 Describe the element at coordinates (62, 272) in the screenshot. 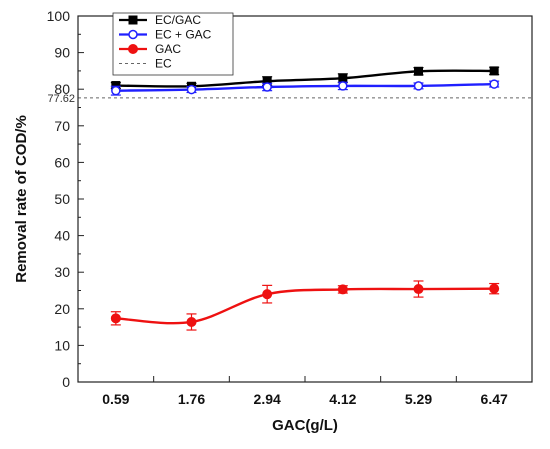

I see `y-tick-label: 30` at that location.